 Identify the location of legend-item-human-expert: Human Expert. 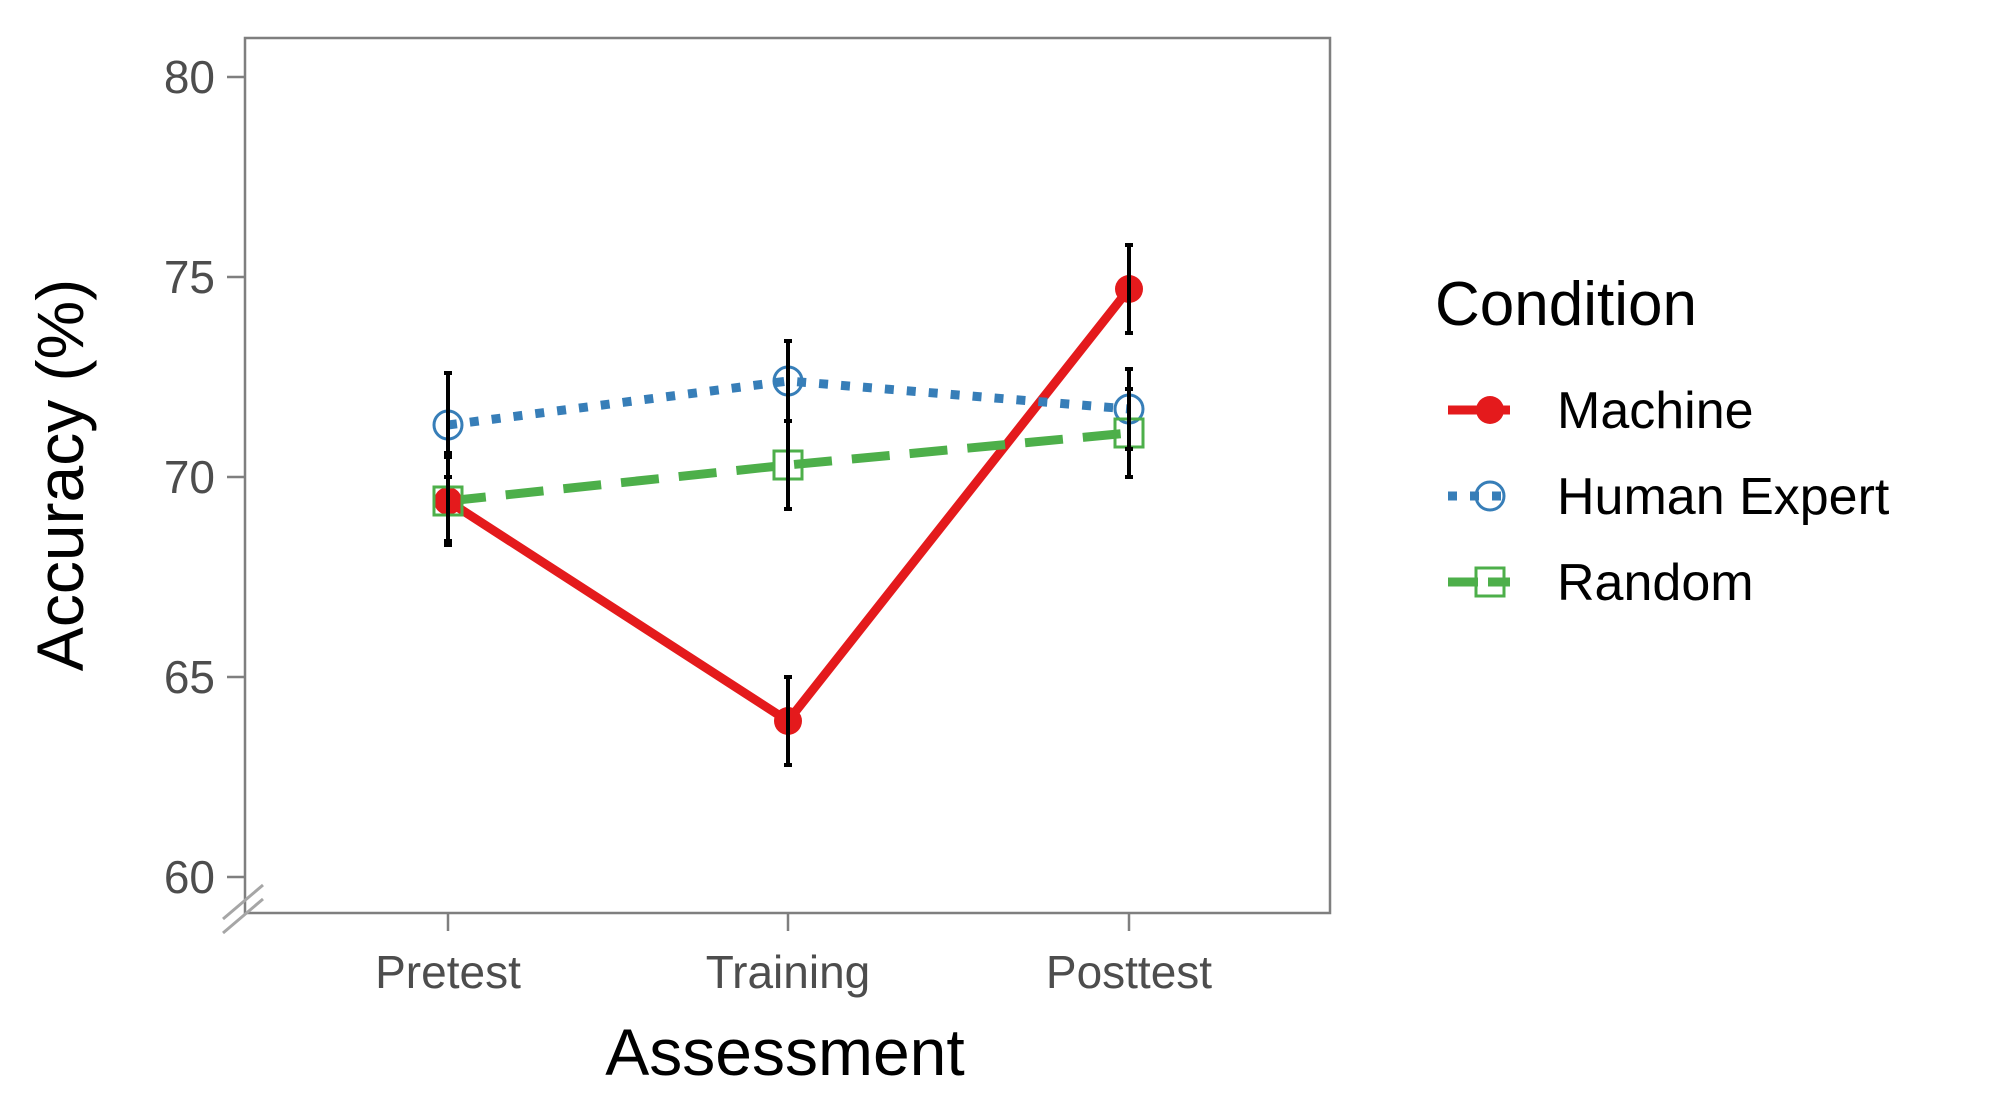
(1669, 497).